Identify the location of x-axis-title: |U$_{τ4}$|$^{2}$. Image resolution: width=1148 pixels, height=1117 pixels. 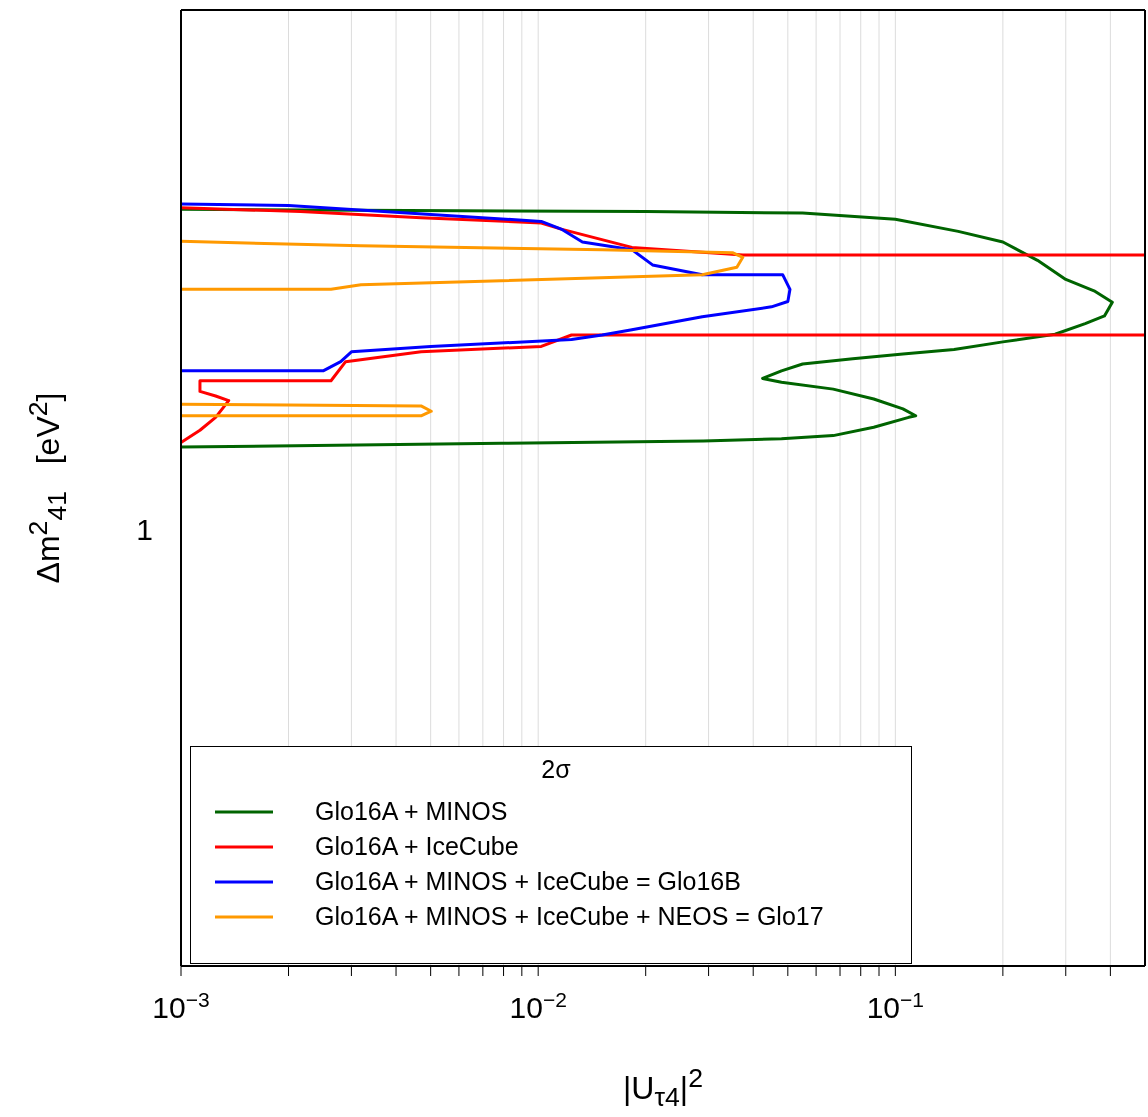
(663, 1088).